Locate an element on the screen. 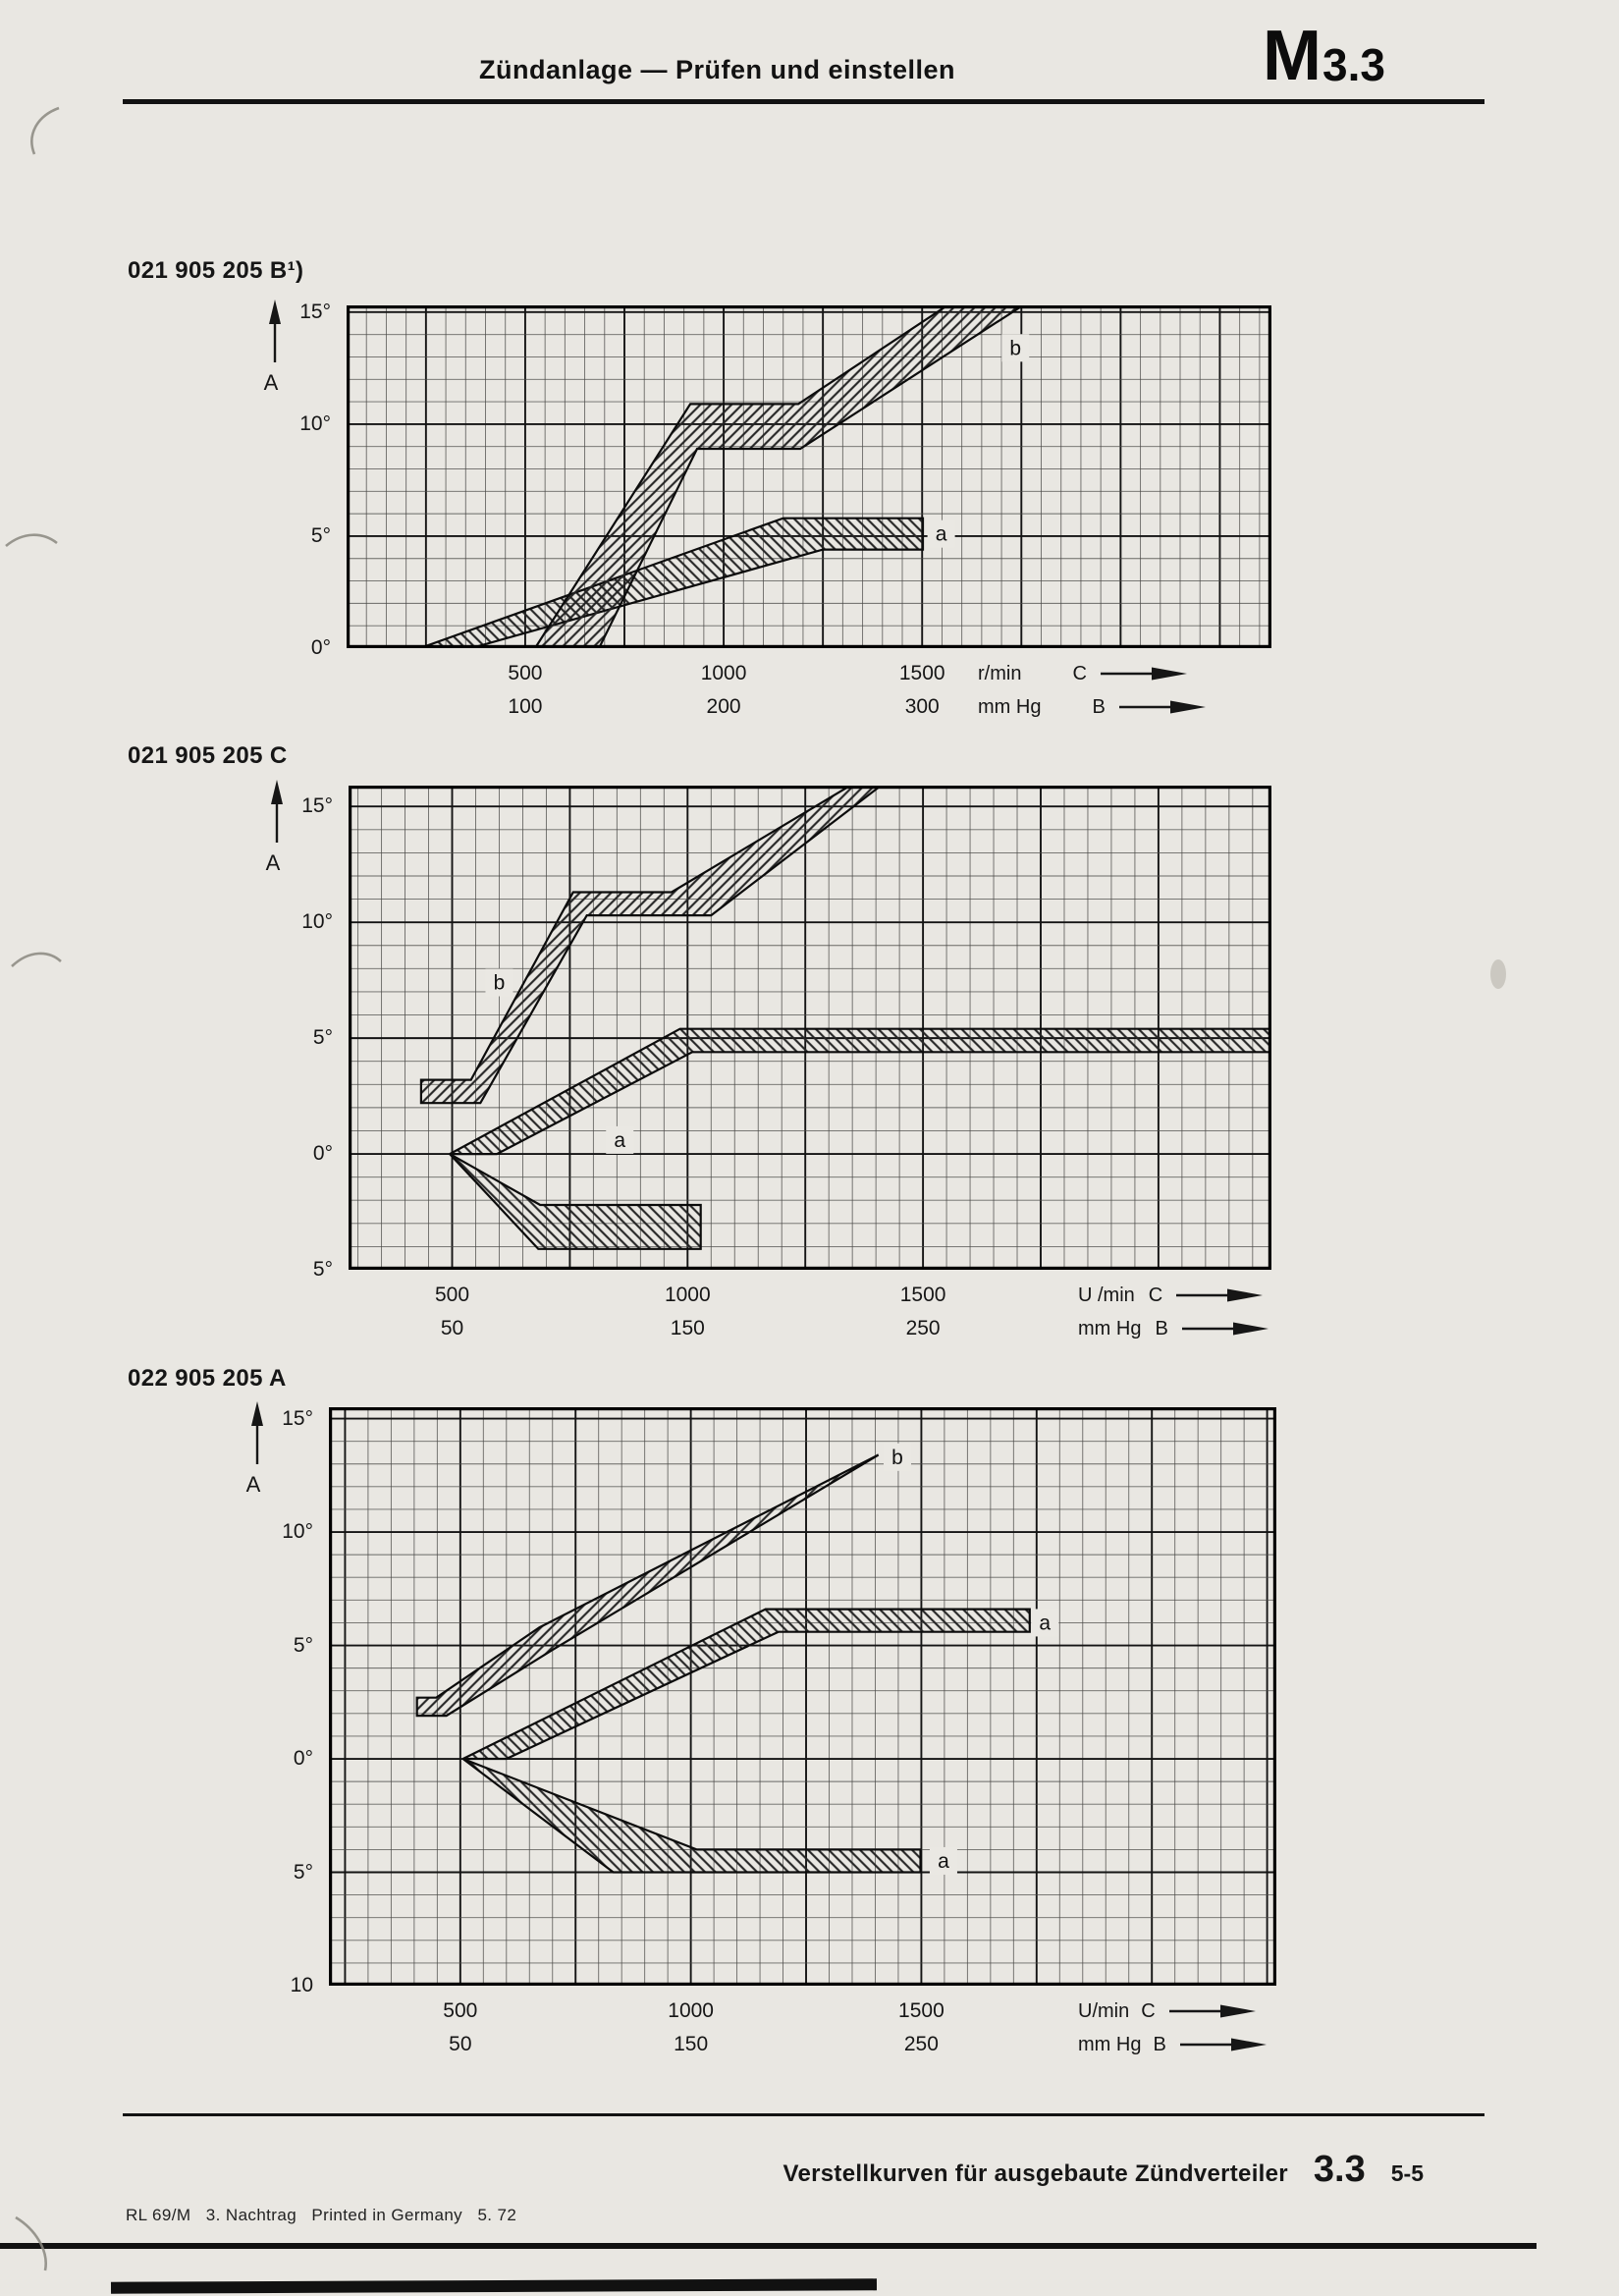 This screenshot has height=2296, width=1619. footer-page-number: 5-5 is located at coordinates (1407, 2173).